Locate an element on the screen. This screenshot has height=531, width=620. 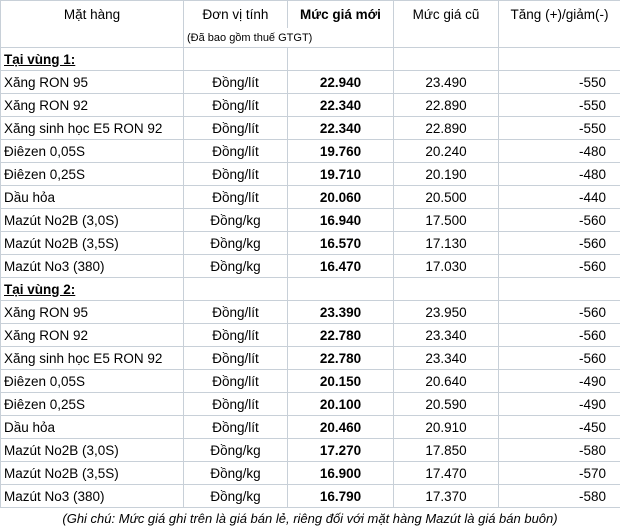
table-row: Điêzen 0,05S Đồng/lít 19.760 20.240 -480 is located at coordinates (310, 151).